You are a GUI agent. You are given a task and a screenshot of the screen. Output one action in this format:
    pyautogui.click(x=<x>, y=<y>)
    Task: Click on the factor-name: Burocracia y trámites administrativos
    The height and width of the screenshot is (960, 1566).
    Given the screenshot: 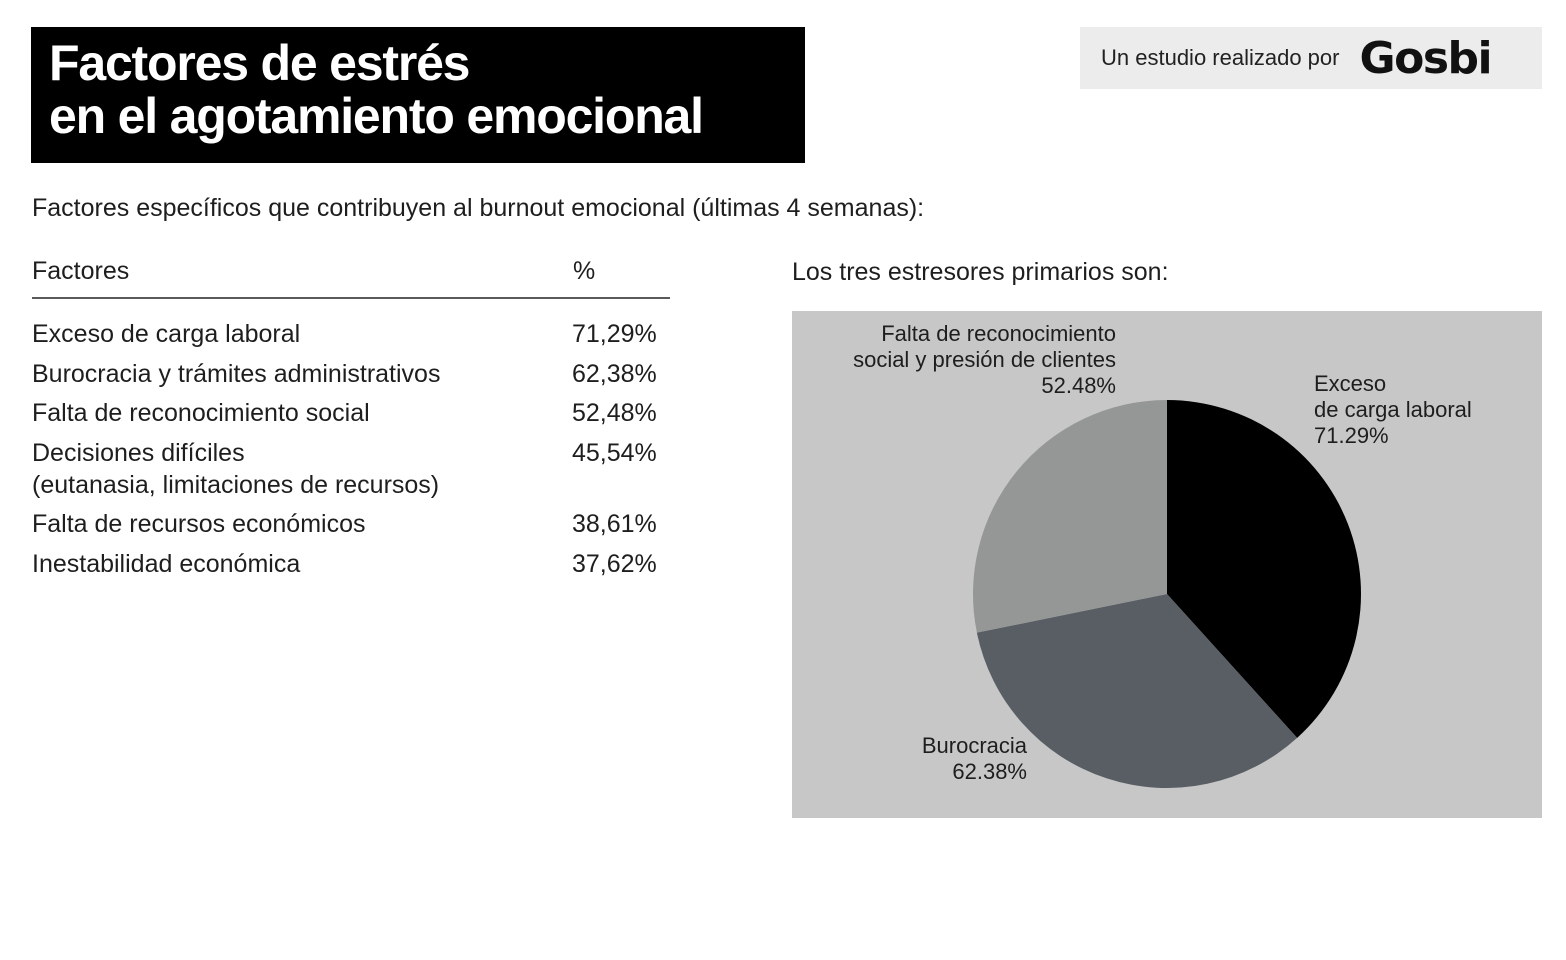 What is the action you would take?
    pyautogui.click(x=292, y=374)
    